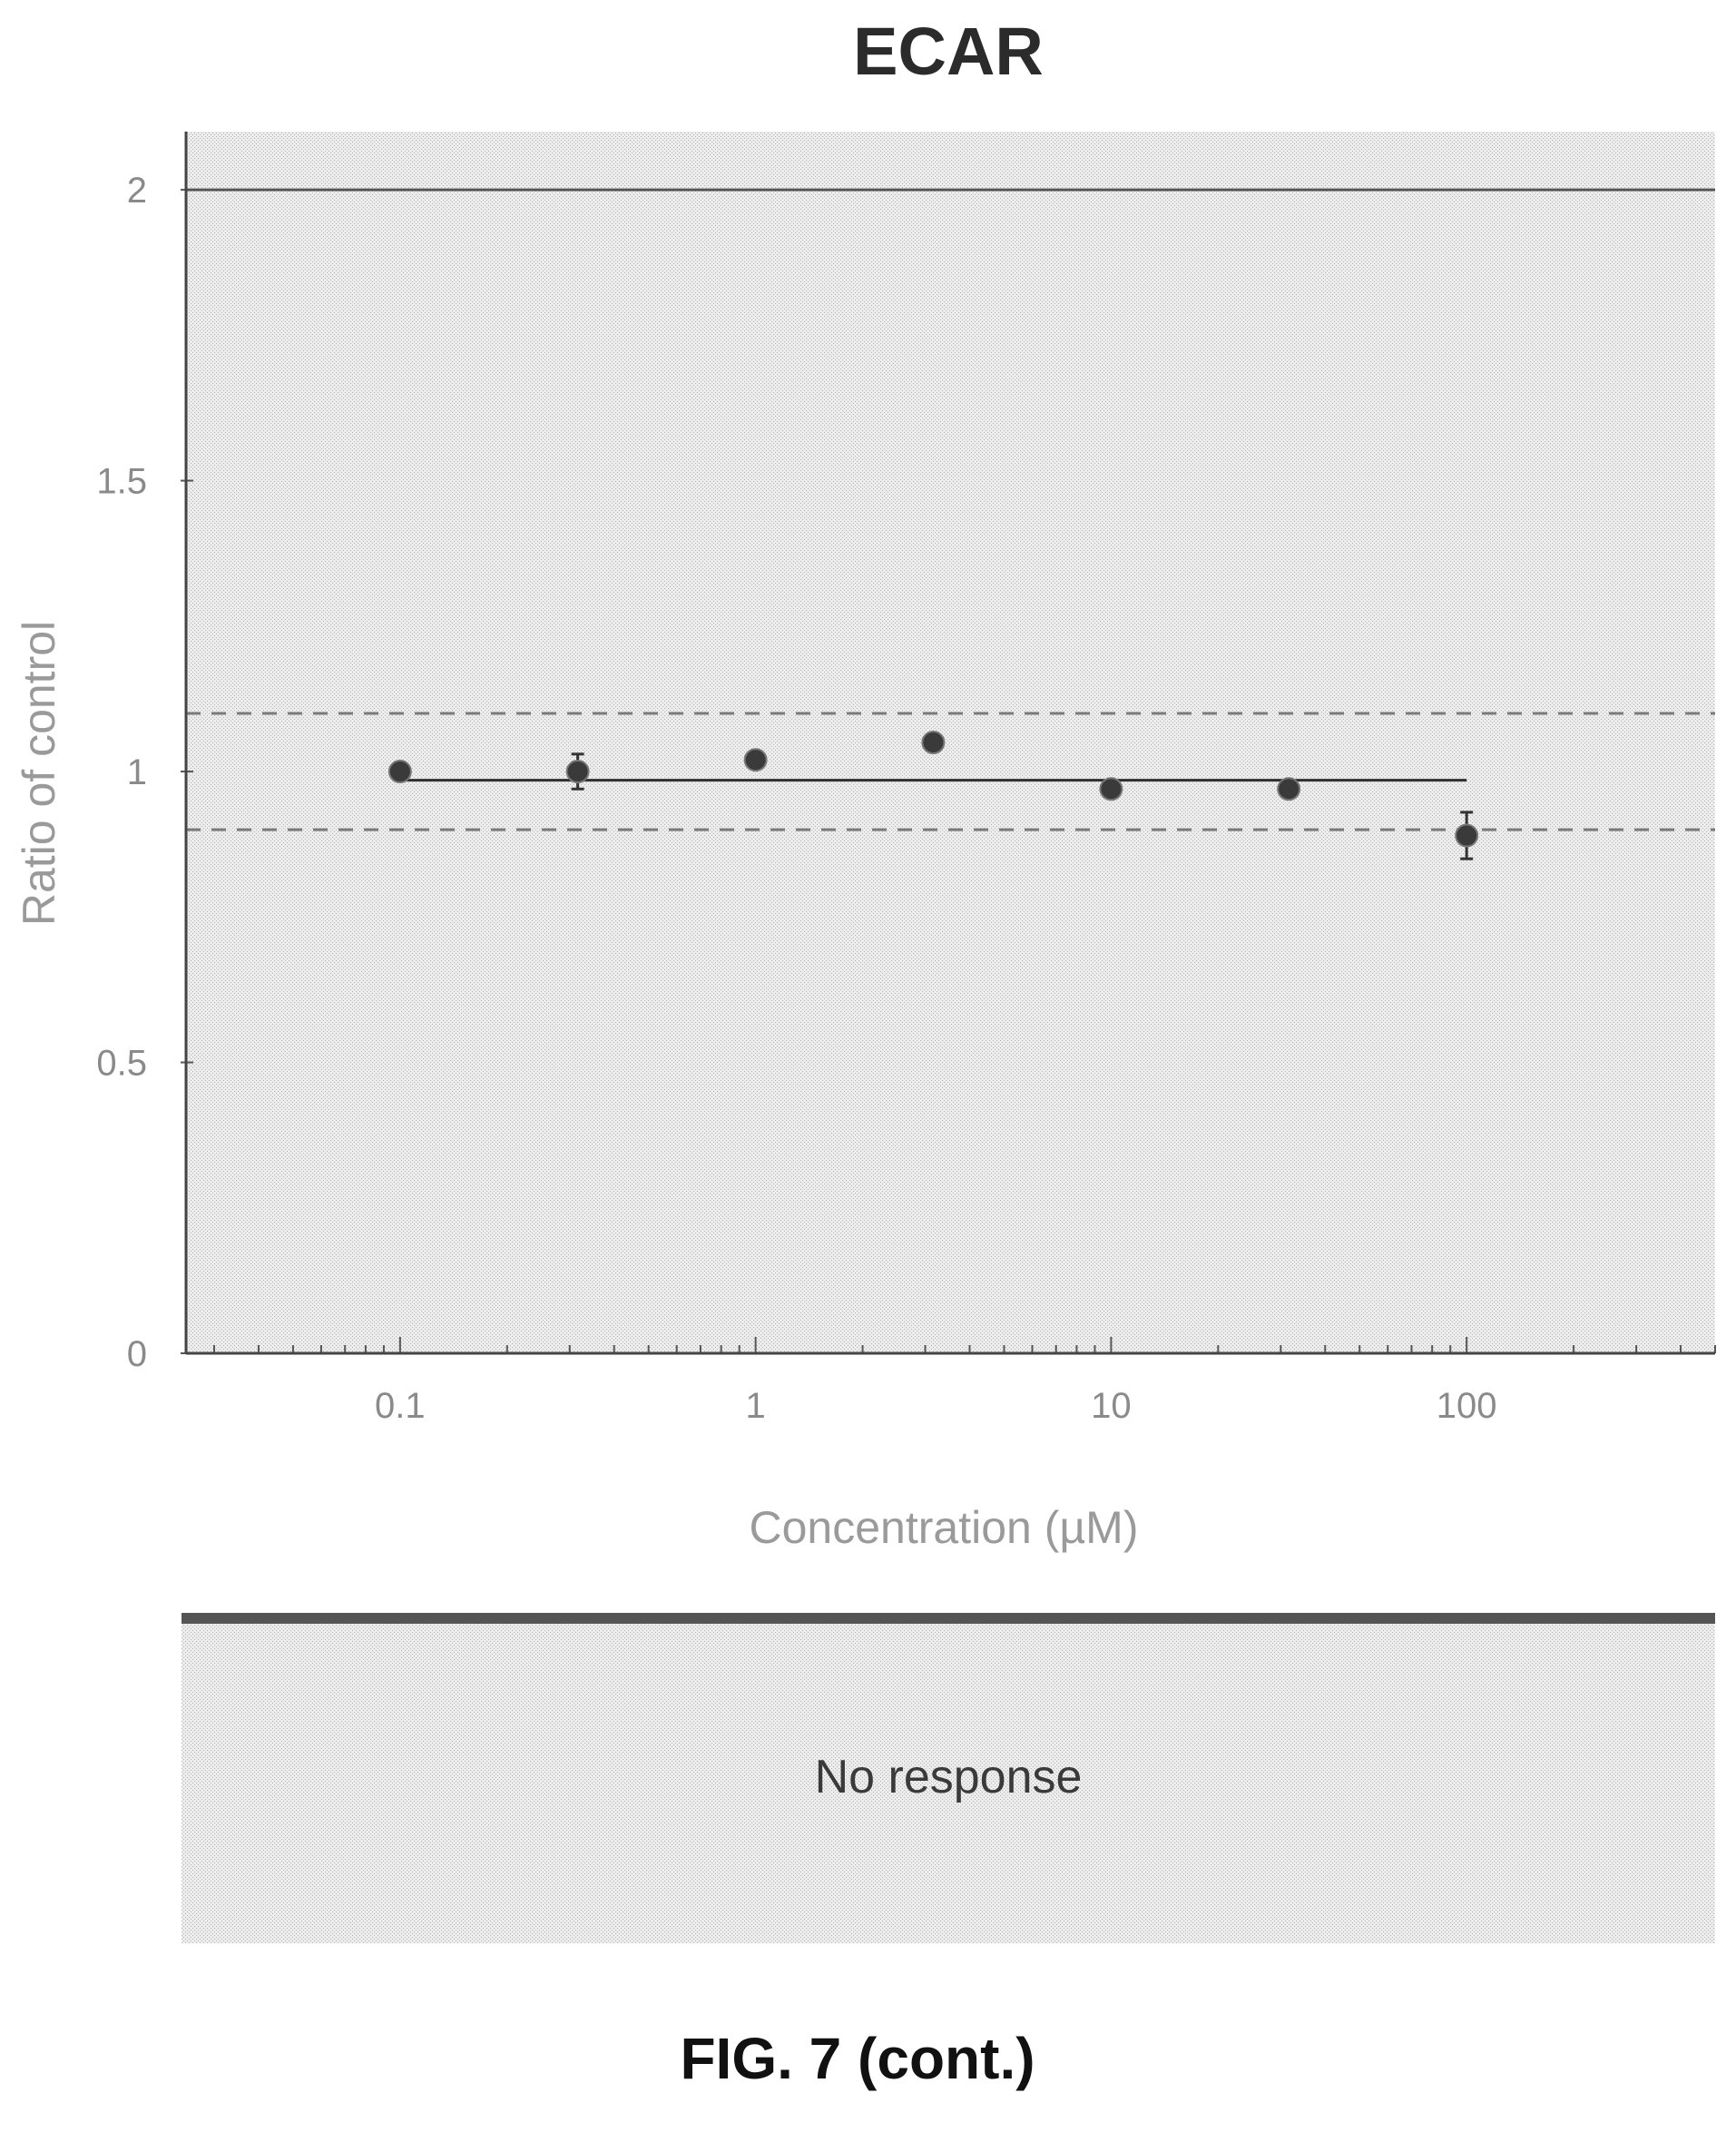 Image resolution: width=1736 pixels, height=2152 pixels. Describe the element at coordinates (857, 2058) in the screenshot. I see `figure-caption: FIG. 7 (cont.)` at that location.